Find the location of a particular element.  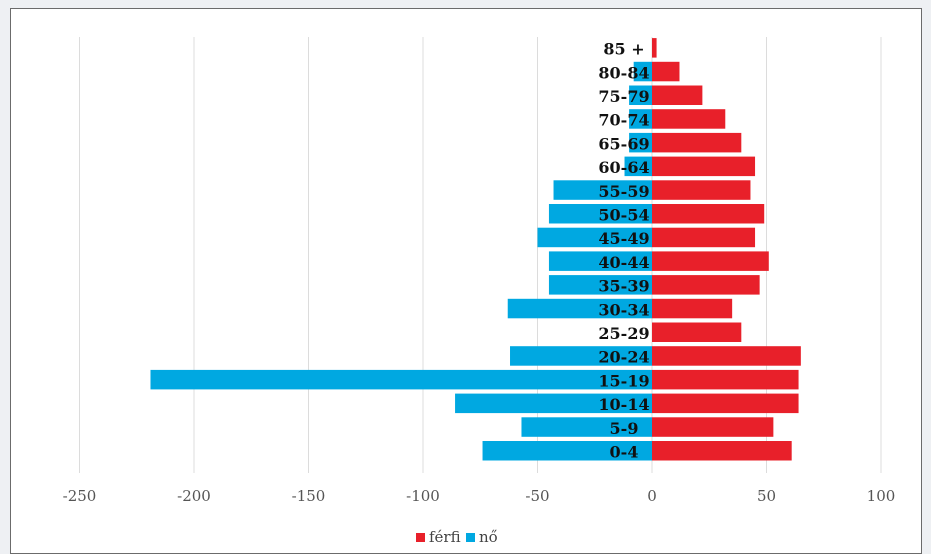

category-label: 55-59 is located at coordinates (623, 191).